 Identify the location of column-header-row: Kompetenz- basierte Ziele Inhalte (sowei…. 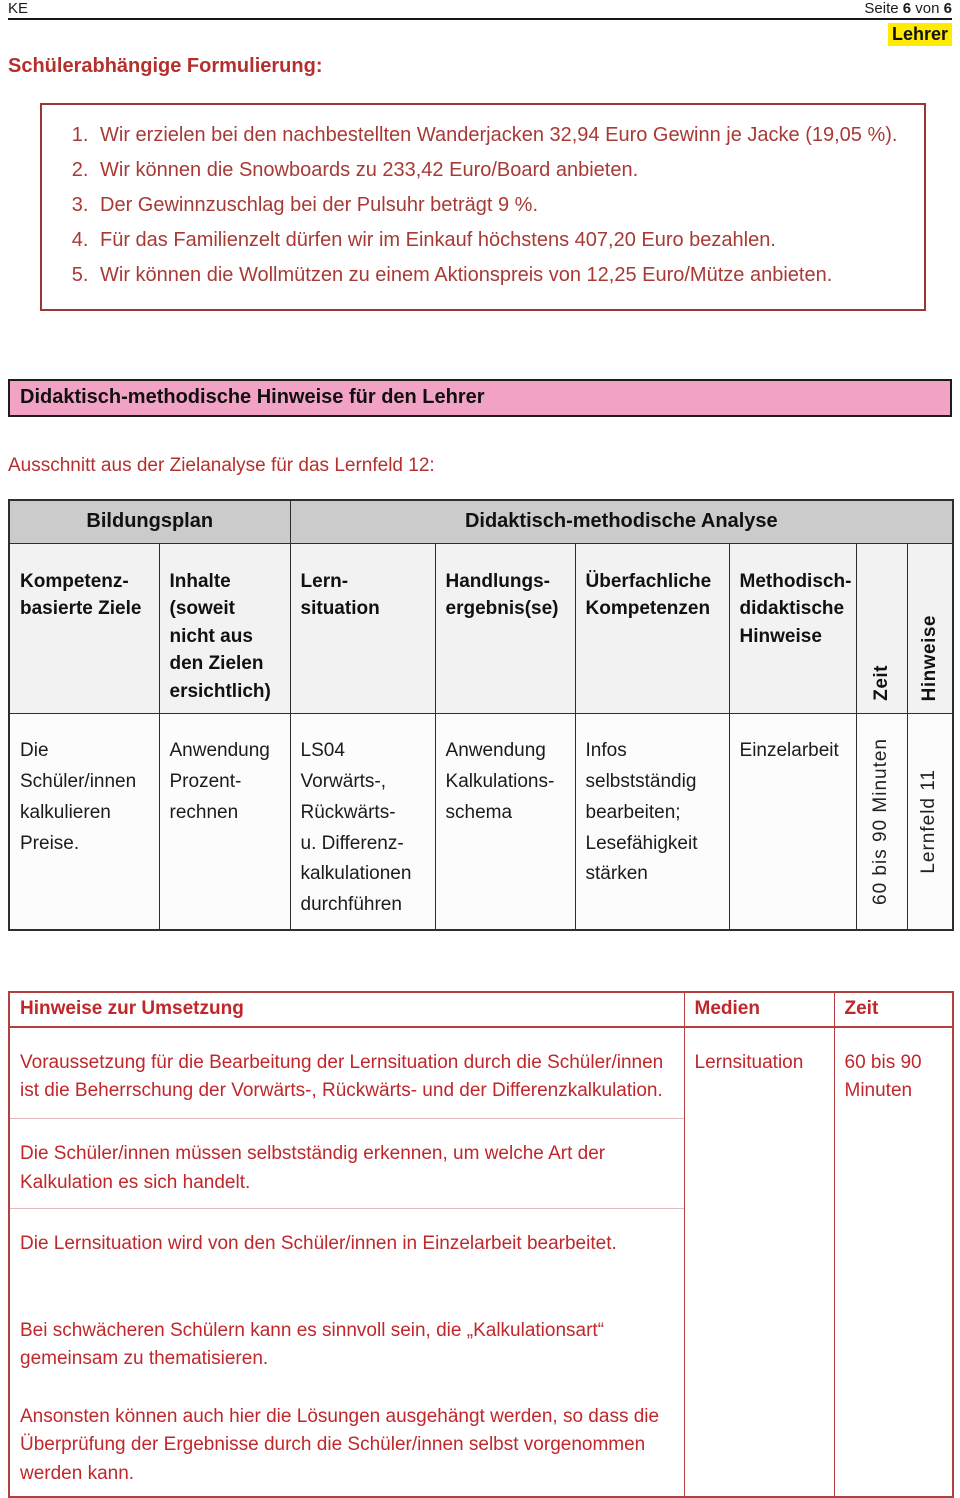
(481, 628).